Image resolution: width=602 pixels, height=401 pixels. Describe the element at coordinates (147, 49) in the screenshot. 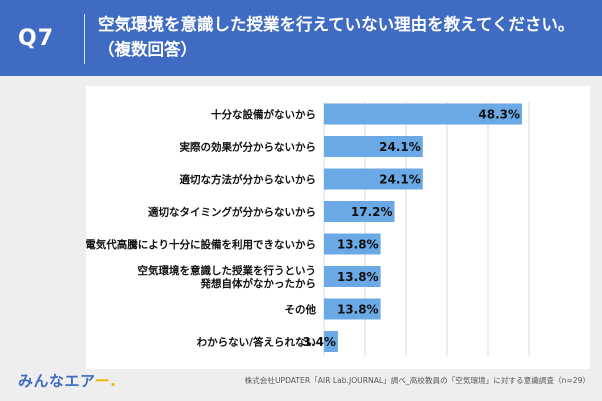

I see `question-subtitle: （複数回答）` at that location.